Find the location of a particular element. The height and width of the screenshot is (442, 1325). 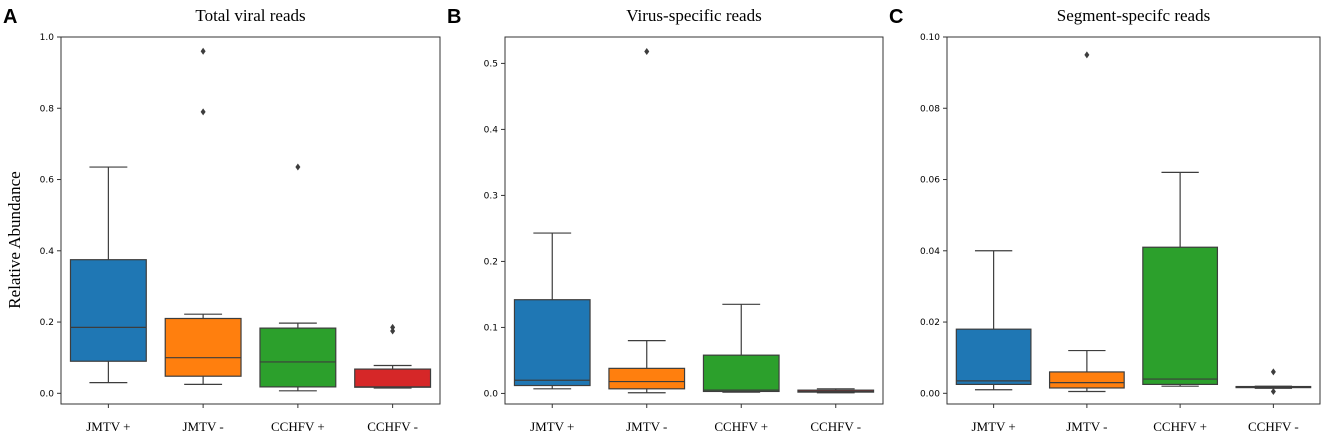

y-tick-label: 0.06 is located at coordinates (930, 181).